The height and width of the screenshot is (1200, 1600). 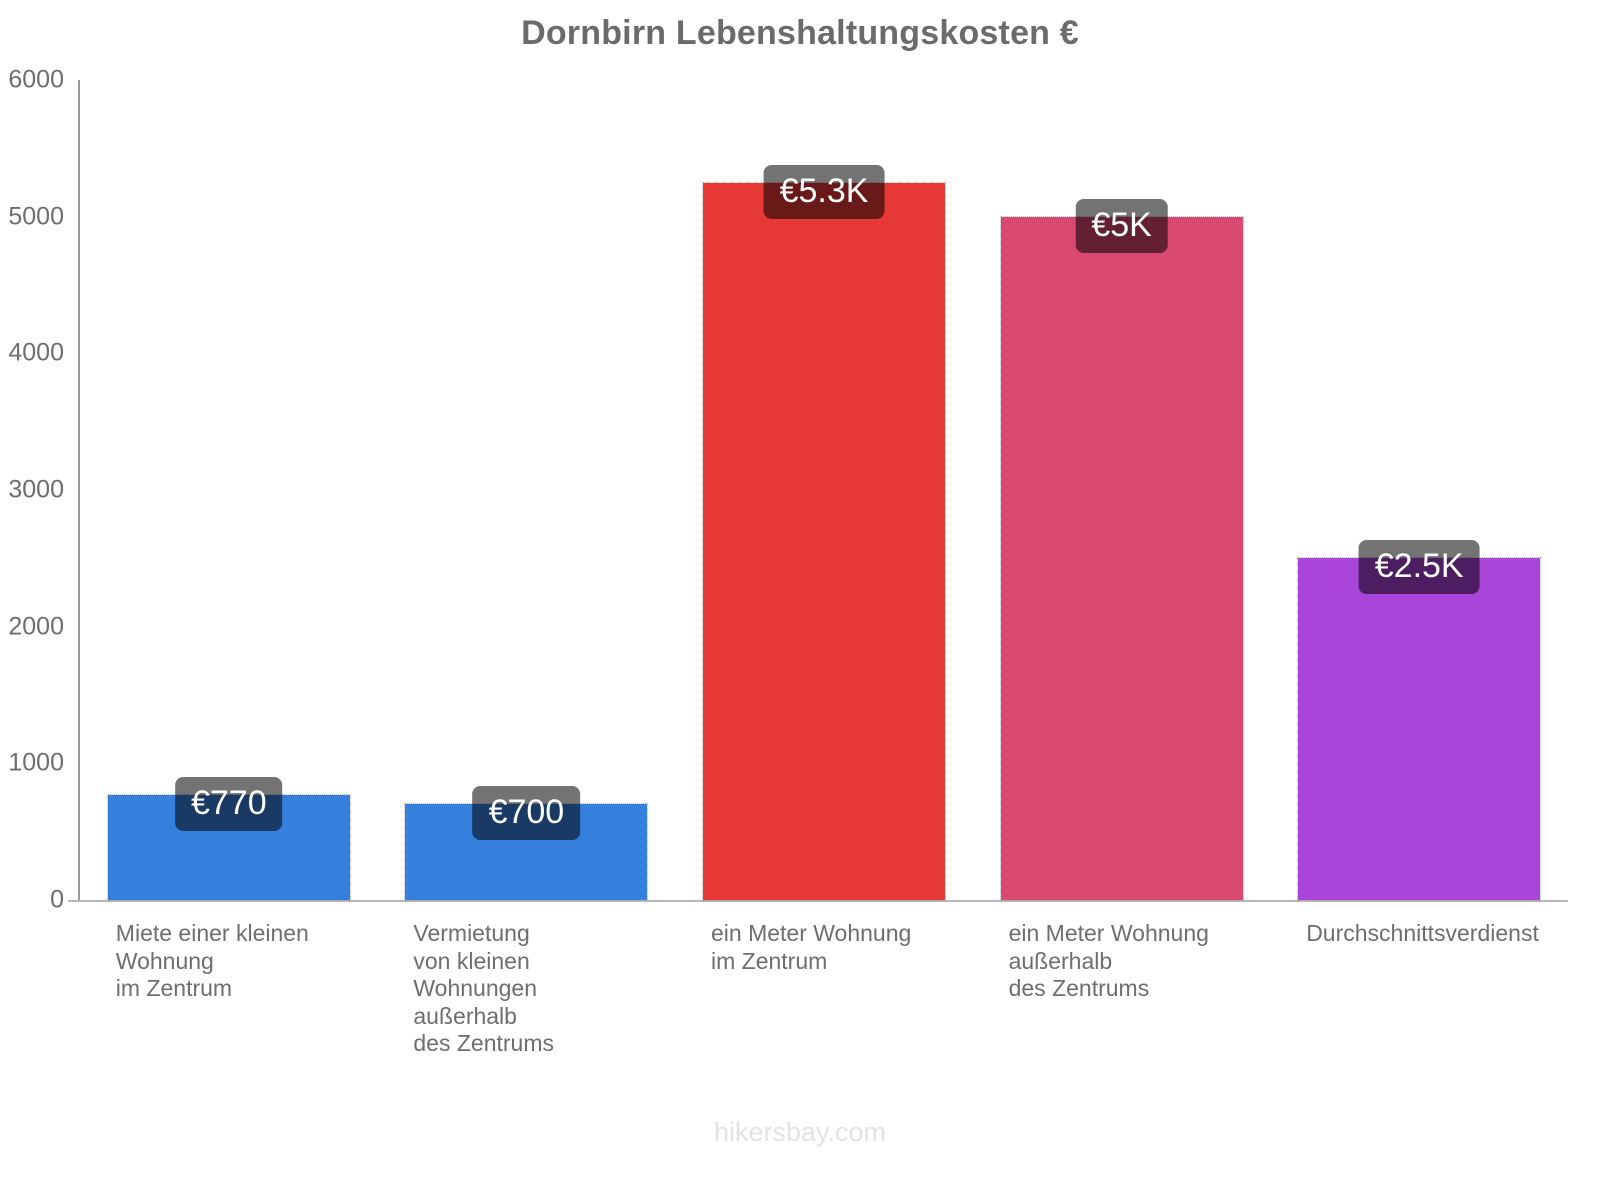 What do you see at coordinates (228, 803) in the screenshot?
I see `bar-value-label: €770` at bounding box center [228, 803].